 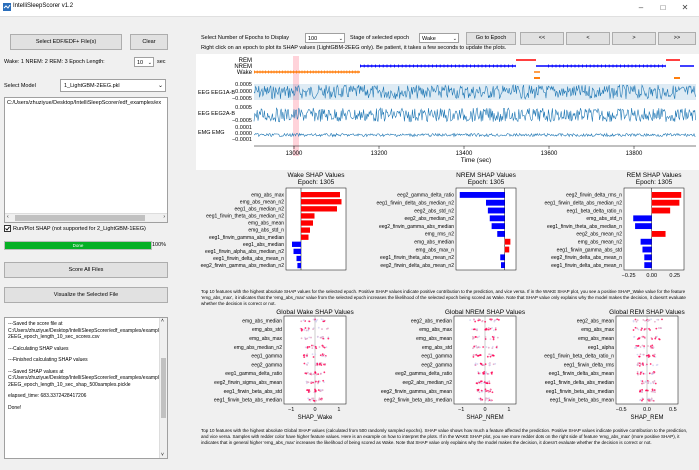 What do you see at coordinates (315, 312) in the screenshot?
I see `chart-title: Global Wake SHAP Values` at bounding box center [315, 312].